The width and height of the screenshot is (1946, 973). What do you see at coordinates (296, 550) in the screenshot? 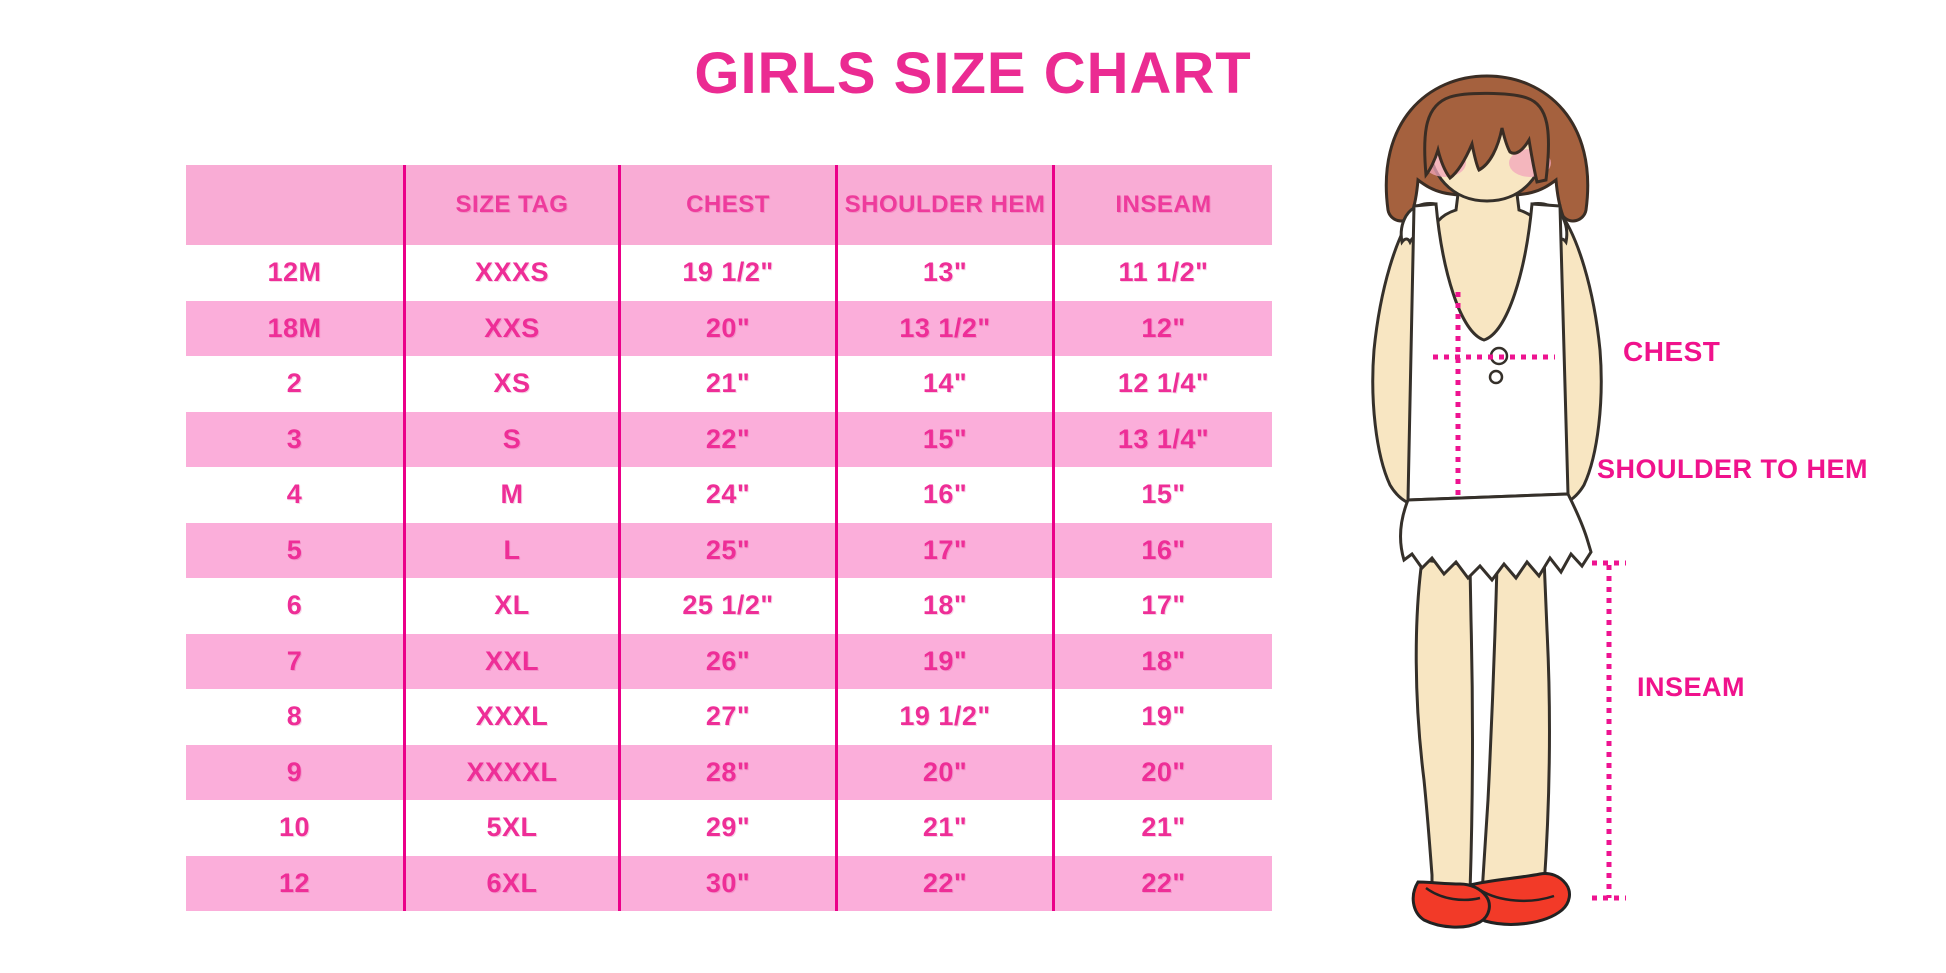
I see `row-size-label: 5` at bounding box center [296, 550].